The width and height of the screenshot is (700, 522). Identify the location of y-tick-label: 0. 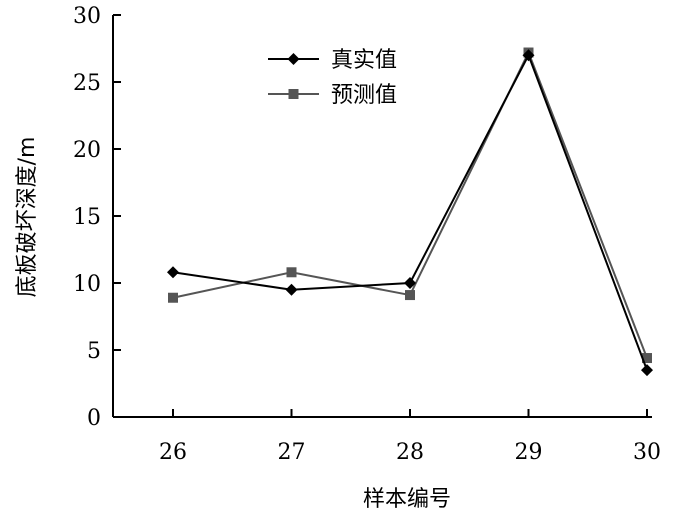
(94, 418).